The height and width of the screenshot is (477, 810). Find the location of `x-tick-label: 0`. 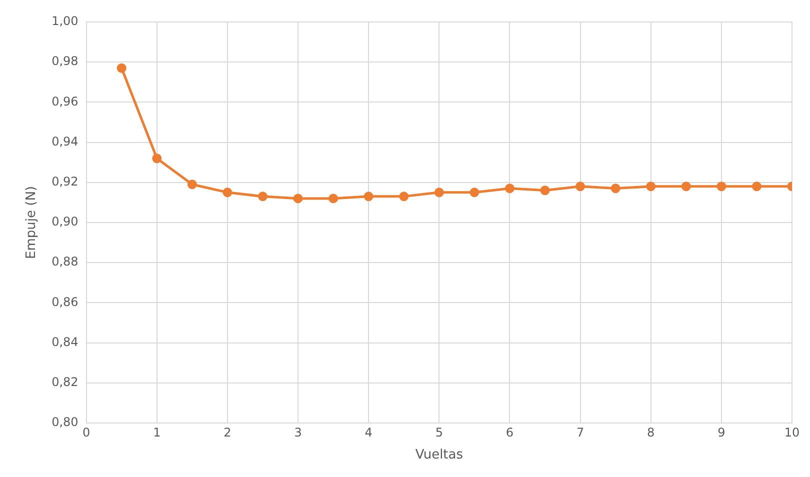

x-tick-label: 0 is located at coordinates (86, 432).